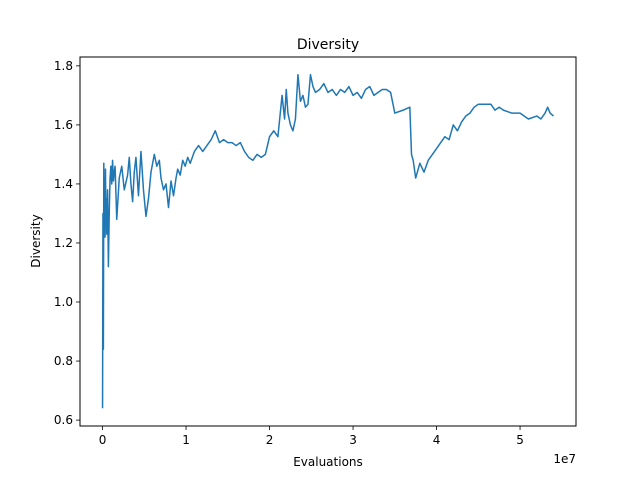  What do you see at coordinates (36, 240) in the screenshot?
I see `y-axis-label: Diversity` at bounding box center [36, 240].